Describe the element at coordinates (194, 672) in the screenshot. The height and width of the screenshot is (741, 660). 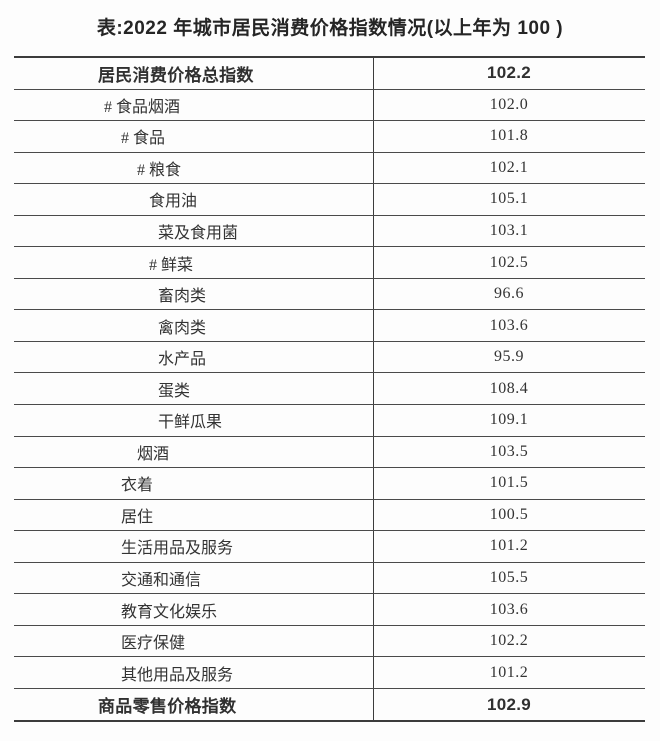
I see `row-label: 其他用品及服务` at that location.